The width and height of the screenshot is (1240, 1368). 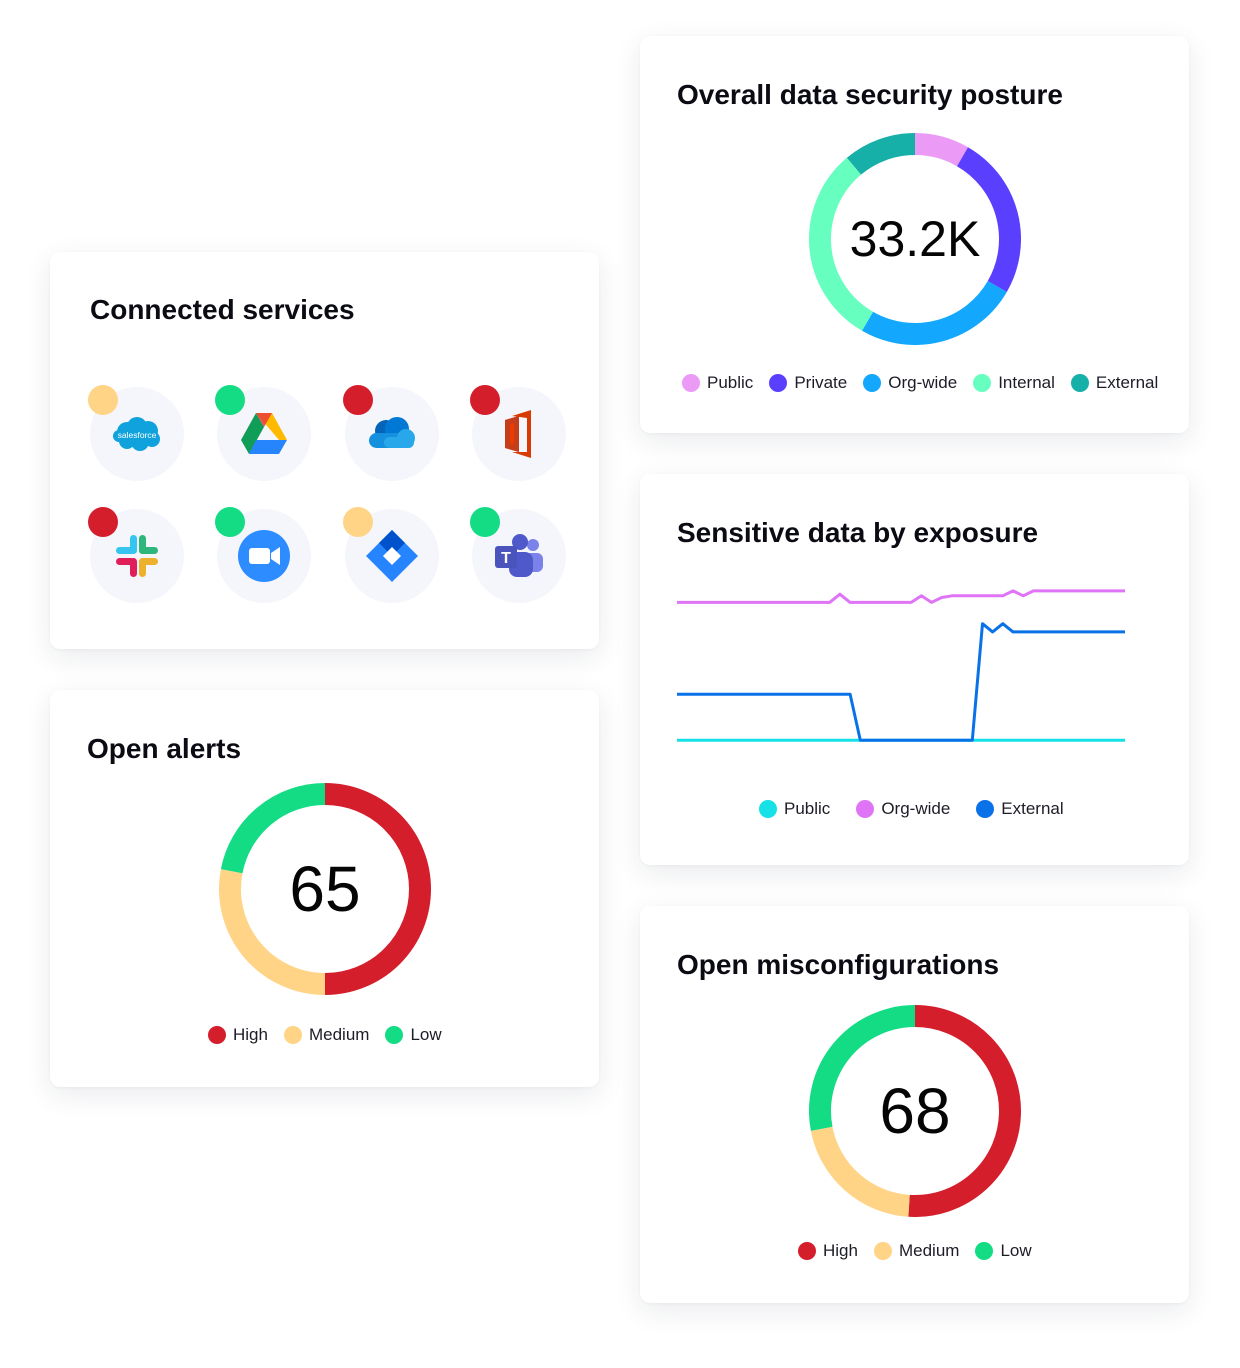 I want to click on donut-slice-external, so click(x=881, y=154).